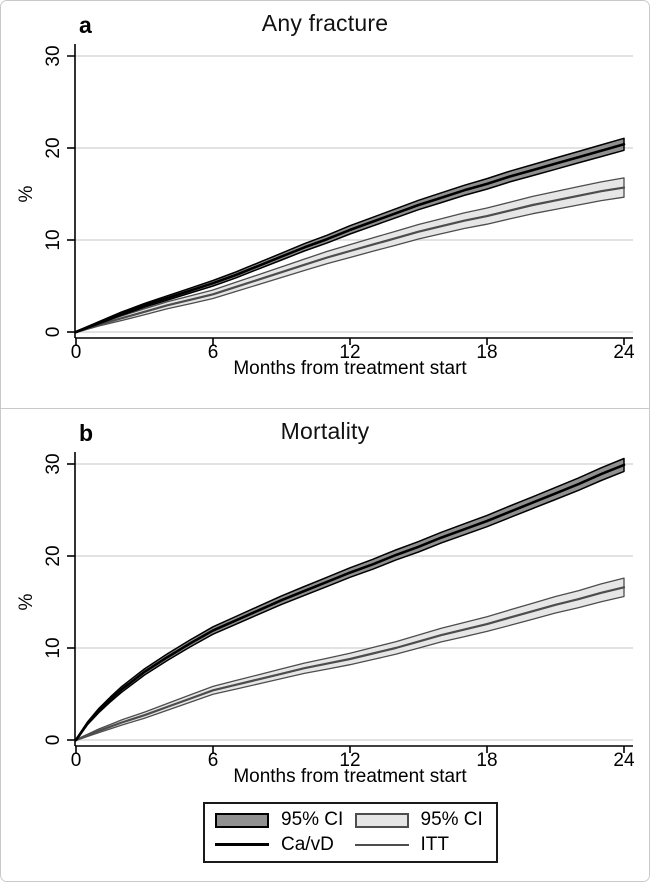 This screenshot has width=650, height=882. What do you see at coordinates (350, 260) in the screenshot?
I see `itt-line` at bounding box center [350, 260].